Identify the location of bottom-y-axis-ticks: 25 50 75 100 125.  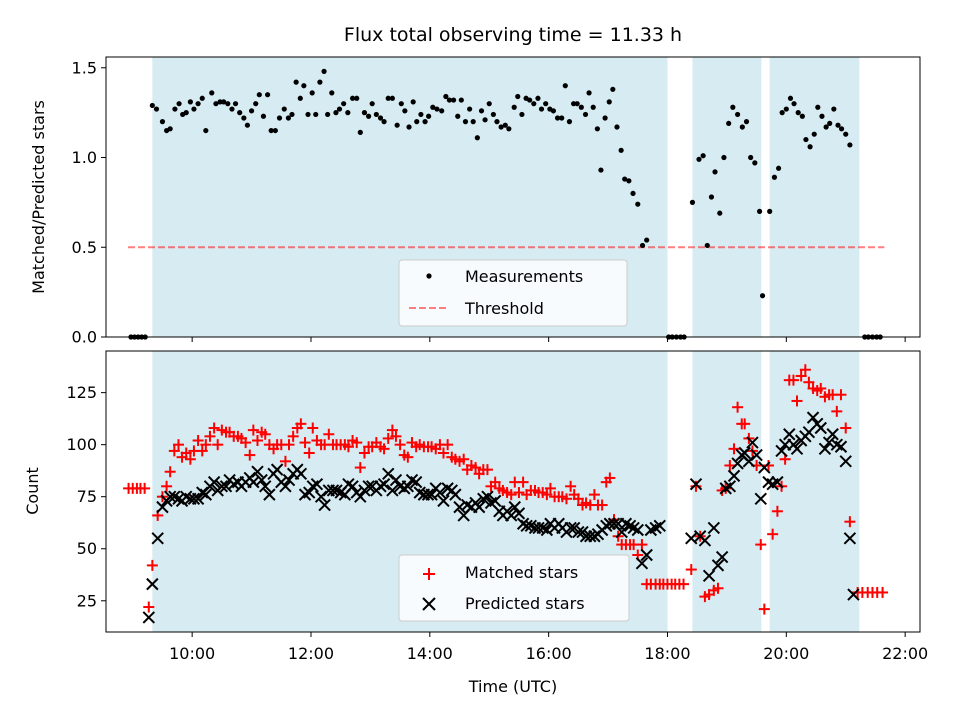
(86, 496).